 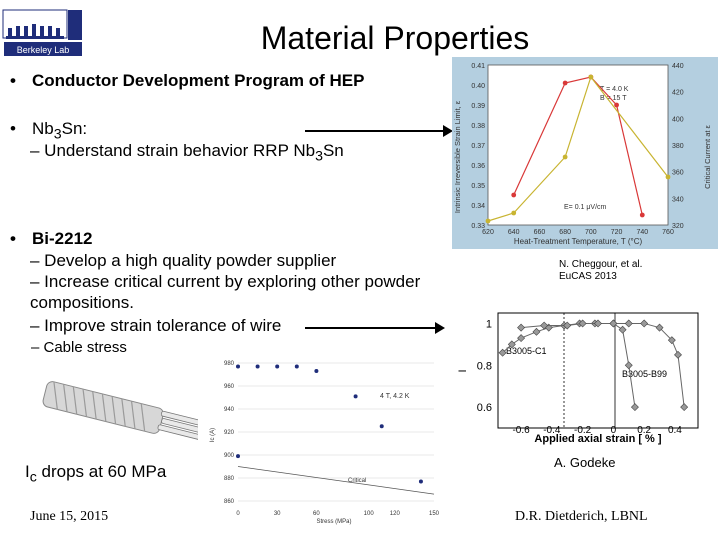 What do you see at coordinates (229, 502) in the screenshot?
I see `y-tick-label: 860` at bounding box center [229, 502].